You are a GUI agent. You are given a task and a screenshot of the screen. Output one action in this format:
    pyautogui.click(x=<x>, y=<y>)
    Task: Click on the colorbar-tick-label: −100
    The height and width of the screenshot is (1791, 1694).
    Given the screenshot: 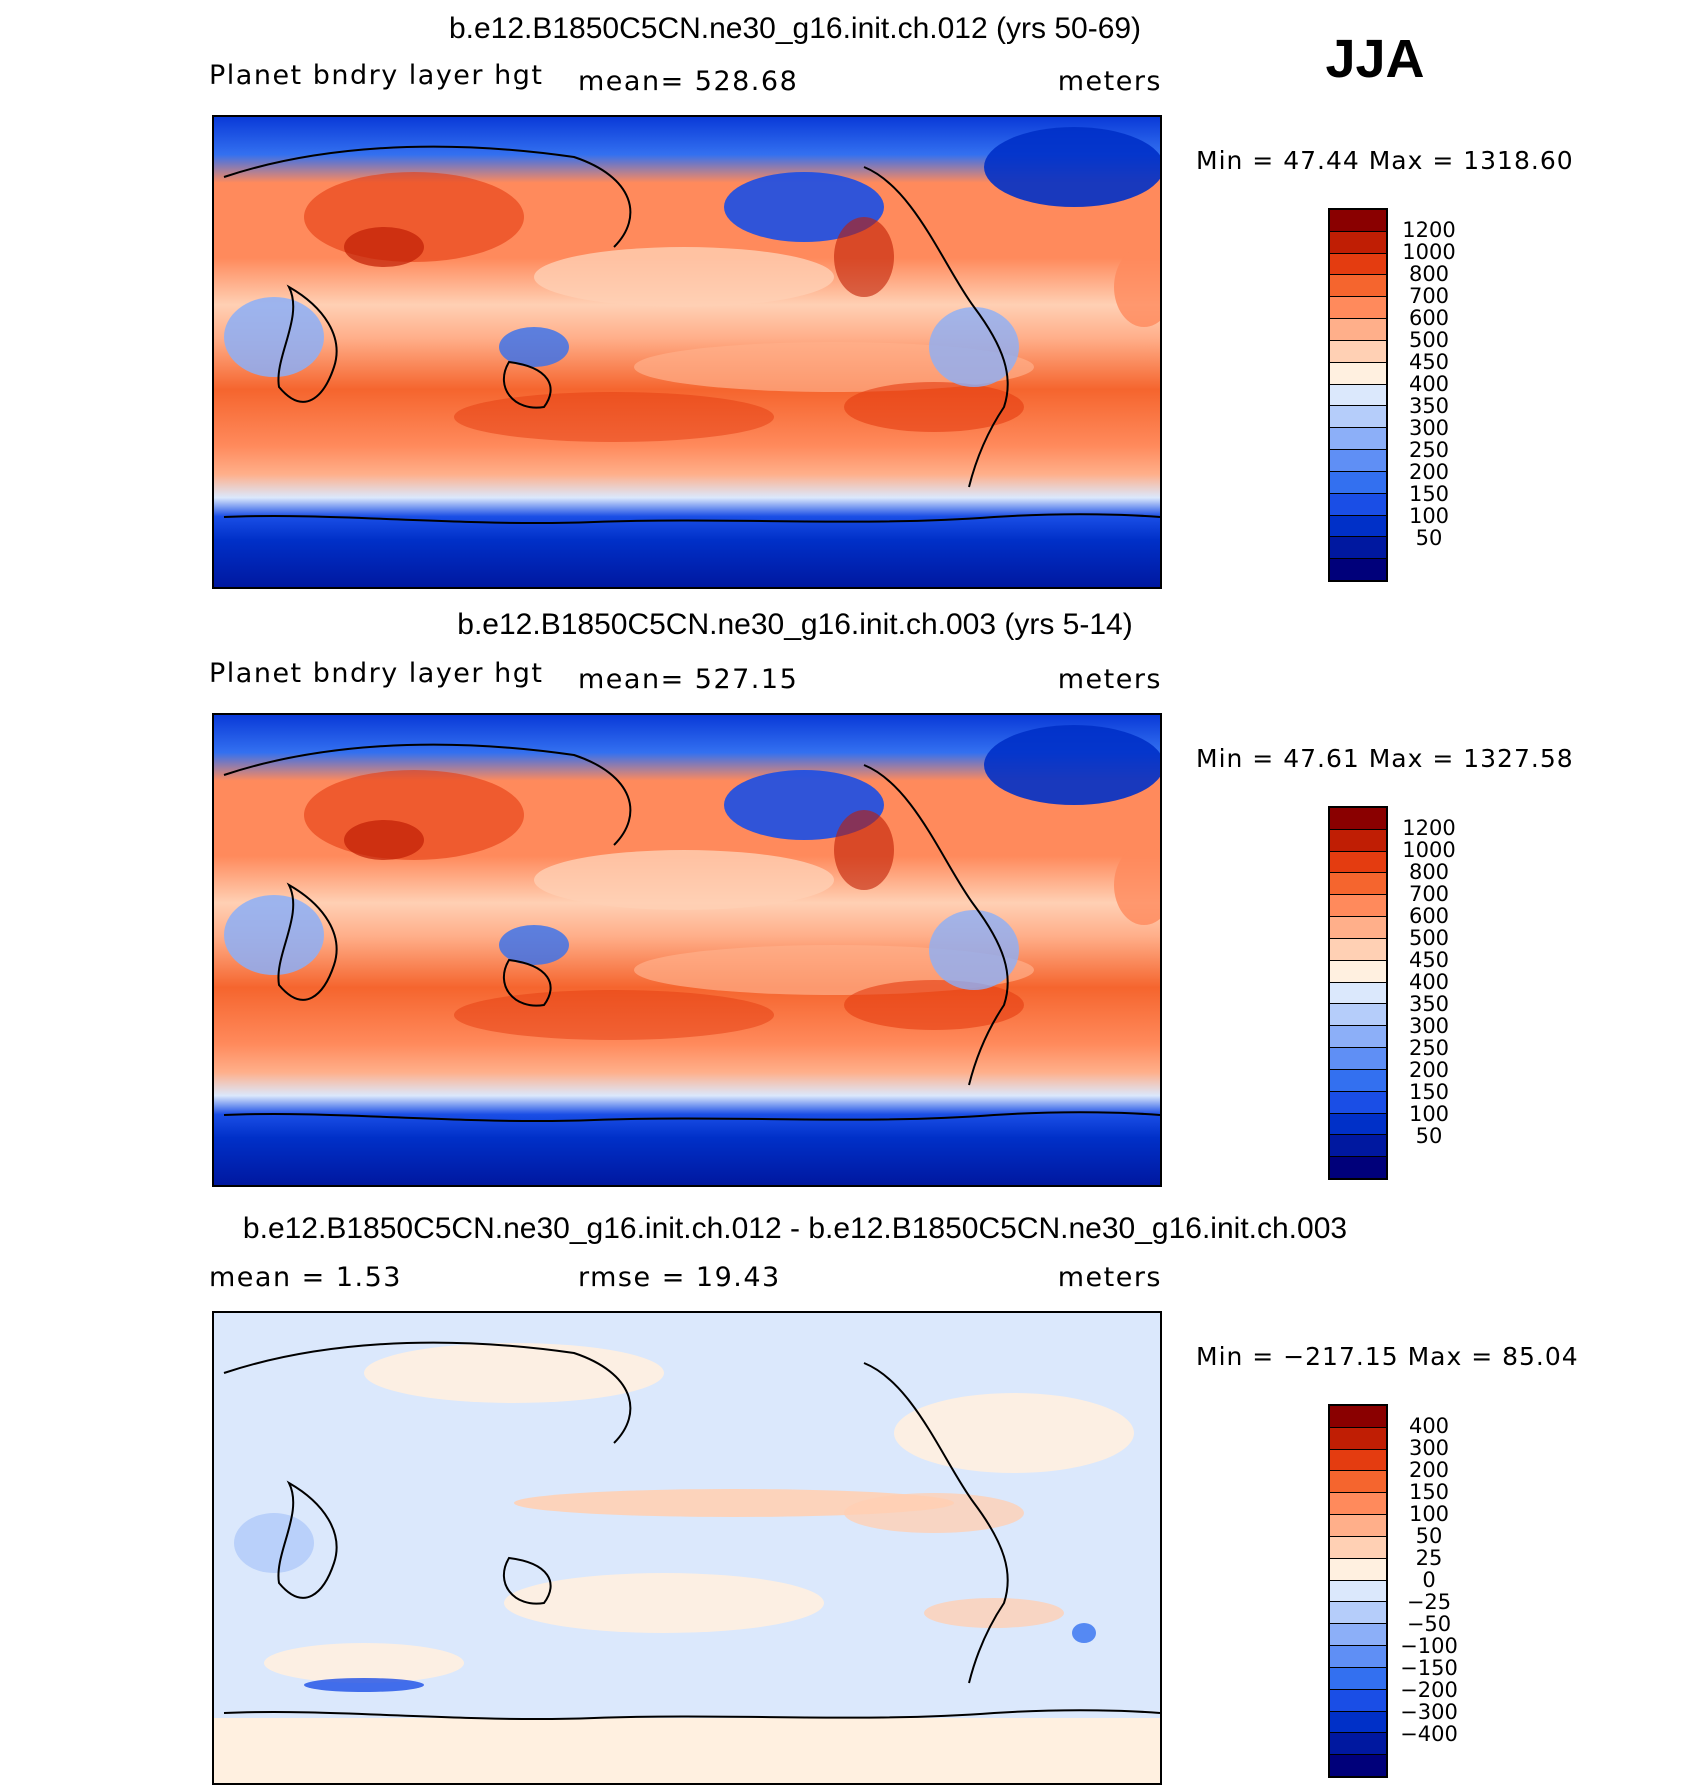 What is the action you would take?
    pyautogui.click(x=1429, y=1646)
    